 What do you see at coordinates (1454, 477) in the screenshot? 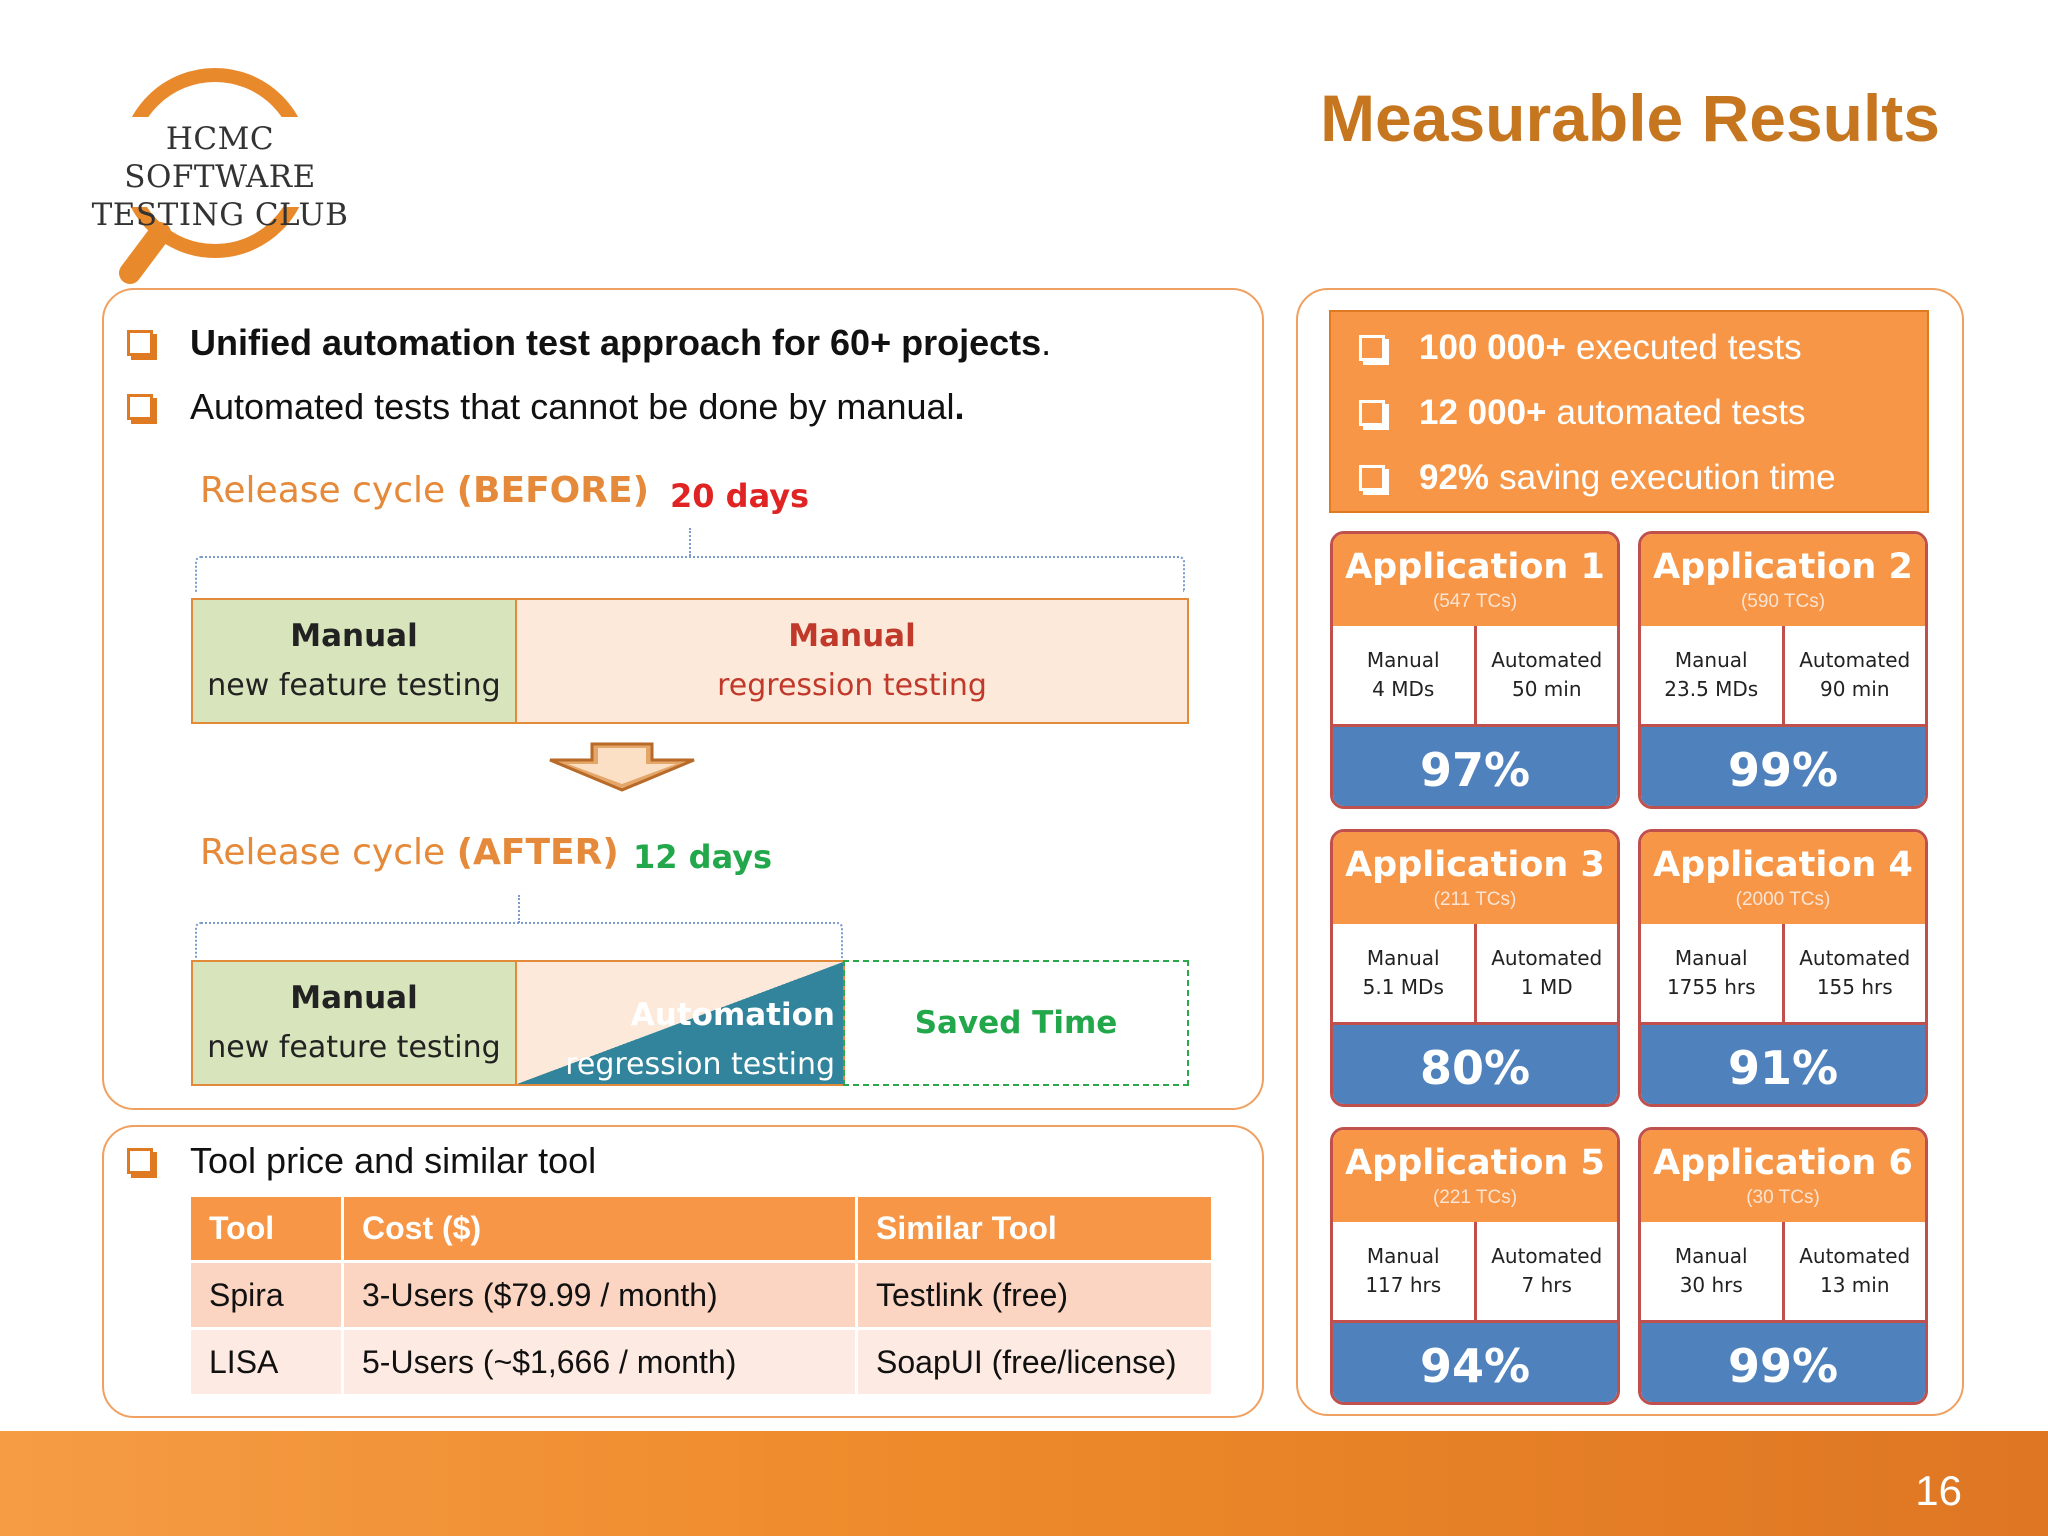
I see `stat-value: 92%` at bounding box center [1454, 477].